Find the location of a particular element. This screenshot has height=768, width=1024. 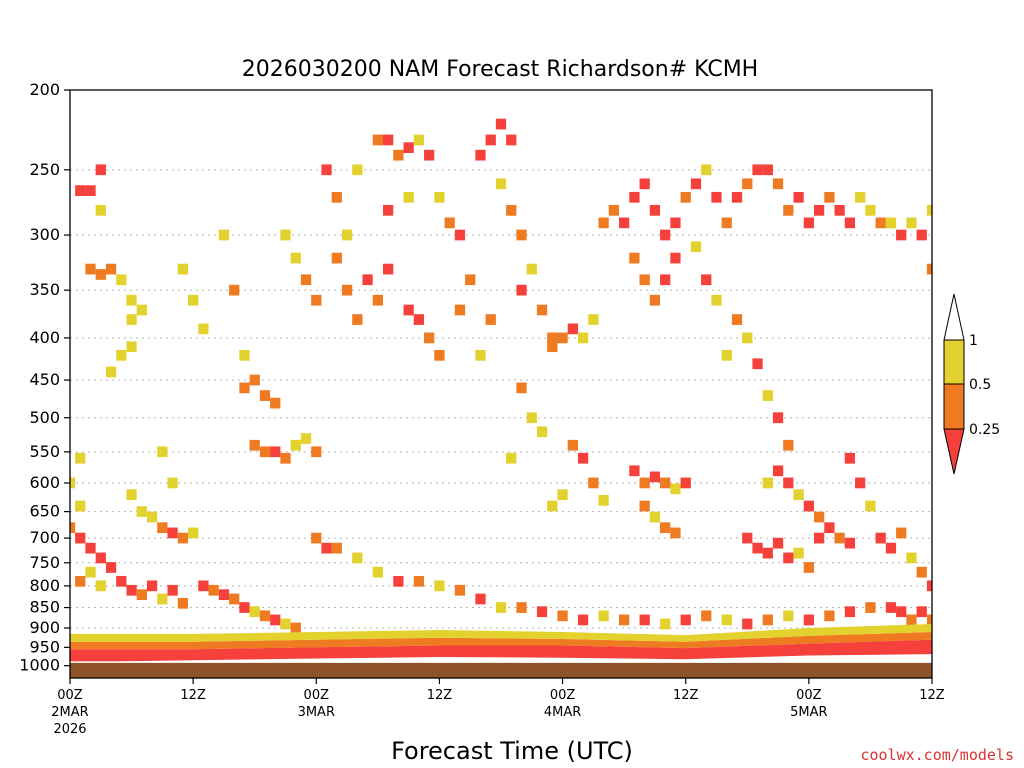

x-tick-label-3-0: 12Z is located at coordinates (440, 695).